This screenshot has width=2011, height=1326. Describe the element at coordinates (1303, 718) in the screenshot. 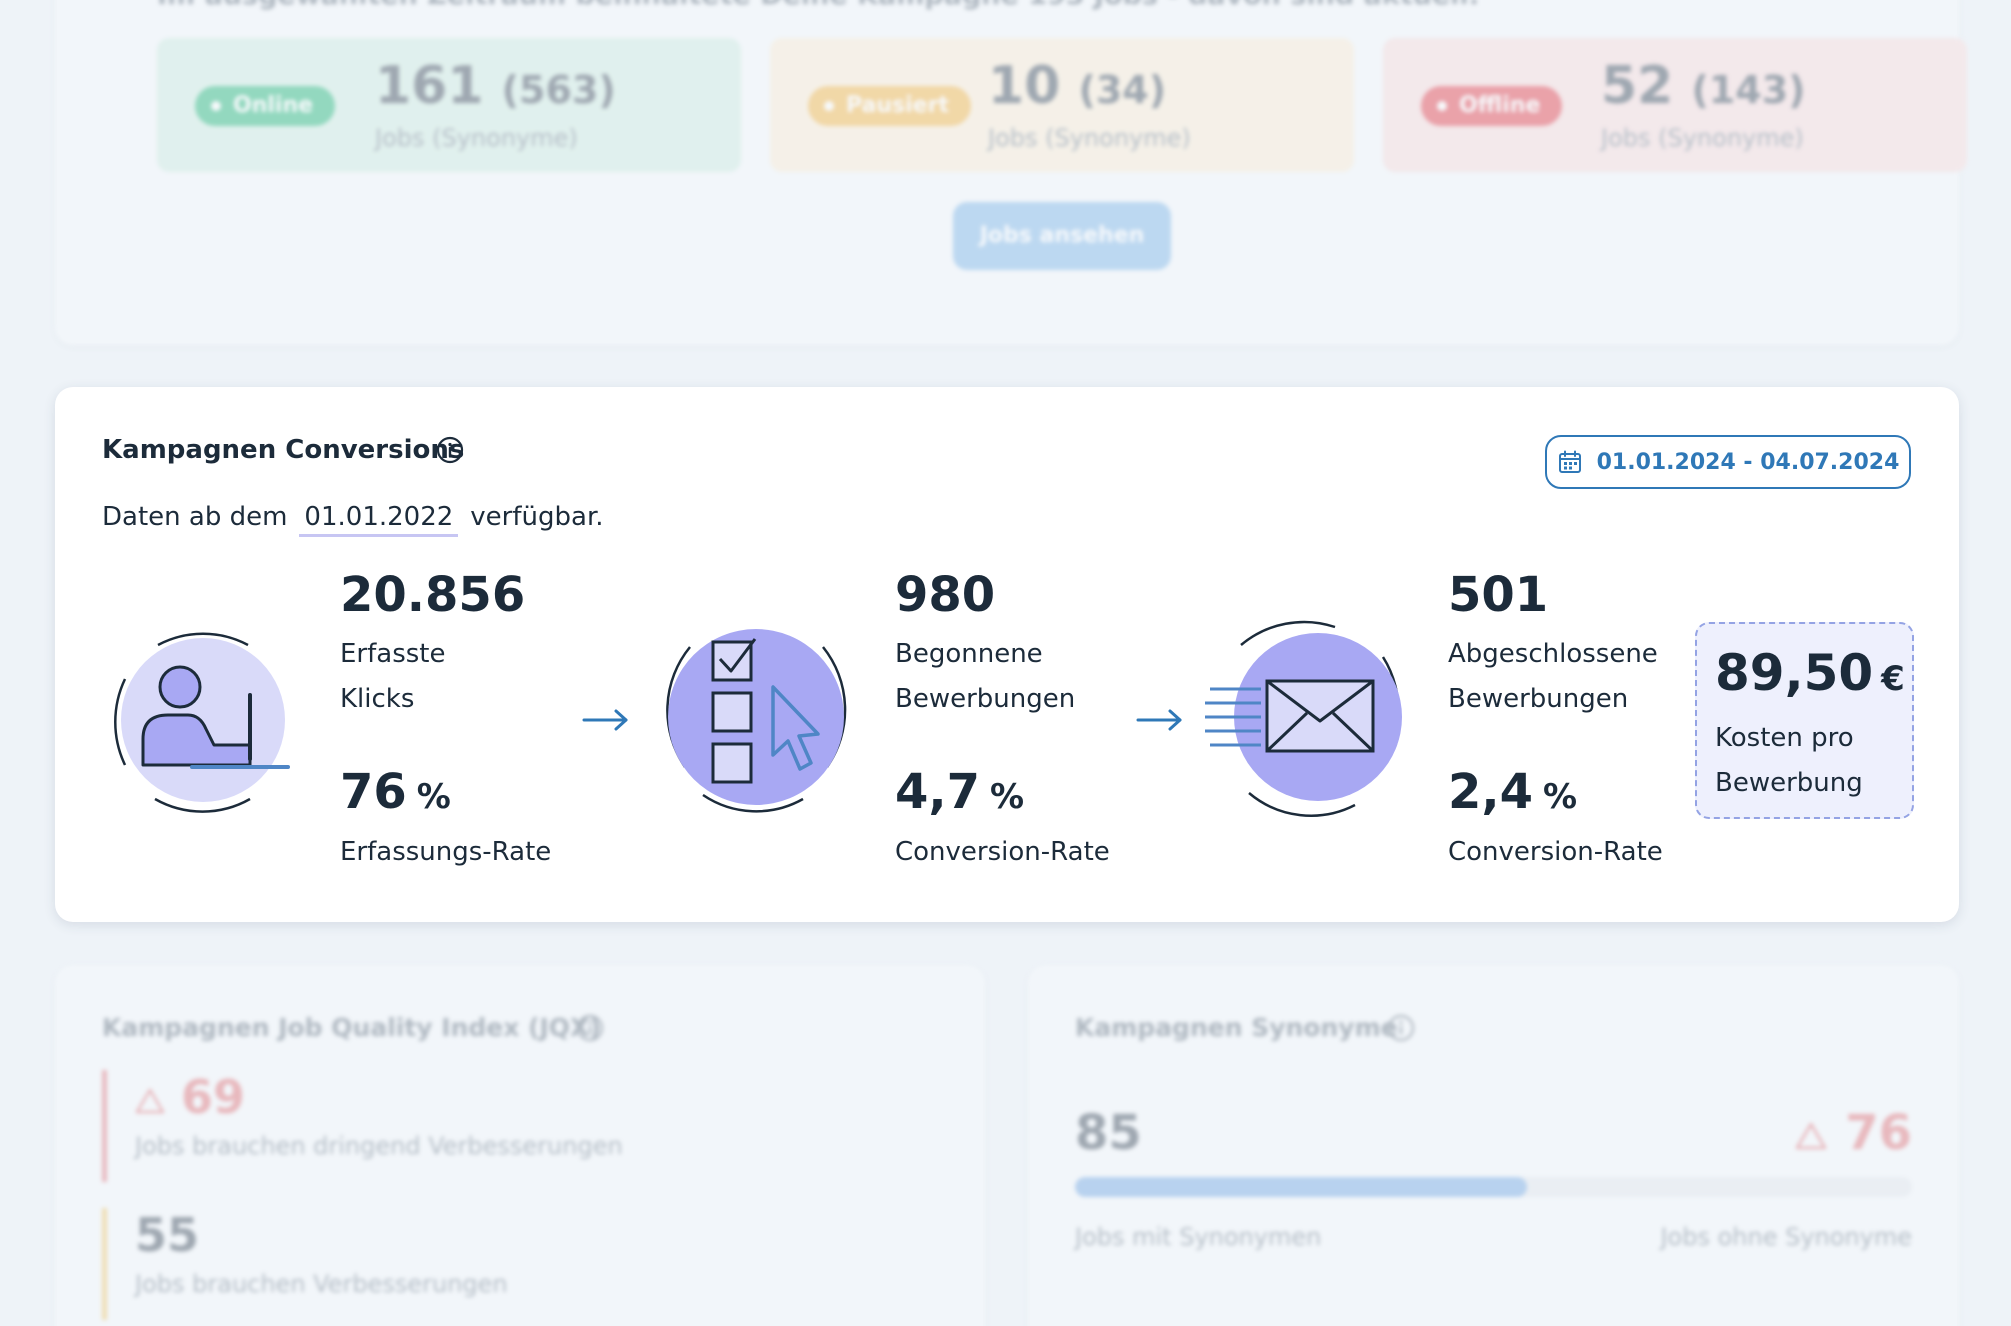

I see `envelope-icon` at that location.